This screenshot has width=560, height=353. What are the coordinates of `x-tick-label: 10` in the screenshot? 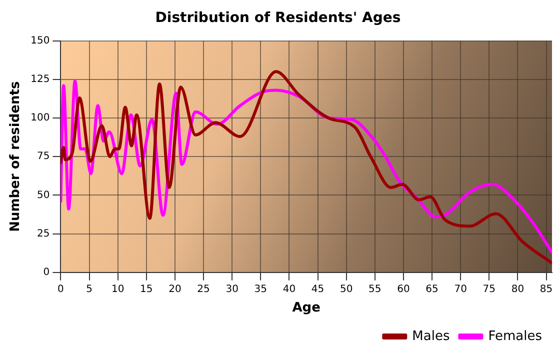 It's located at (117, 289).